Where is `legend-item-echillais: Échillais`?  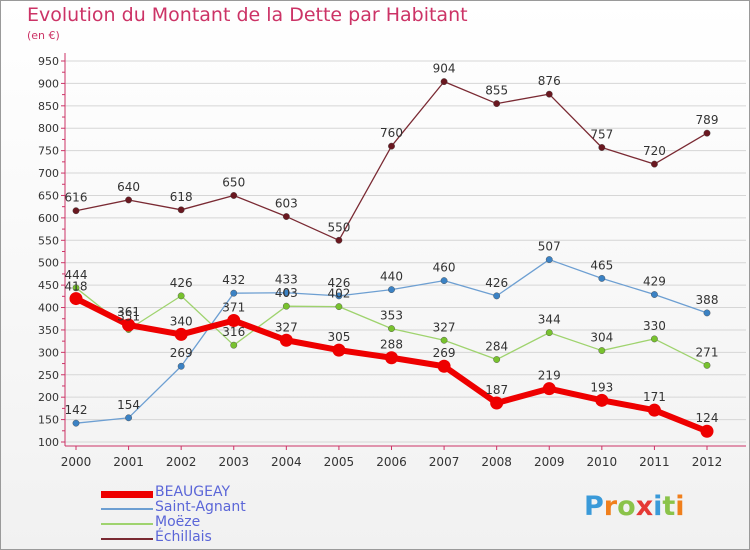 legend-item-echillais: Échillais is located at coordinates (231, 538).